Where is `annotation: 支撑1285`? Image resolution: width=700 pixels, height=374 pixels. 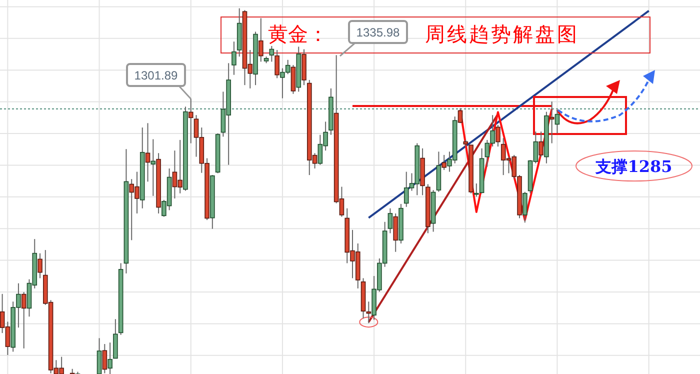 annotation: 支撑1285 is located at coordinates (633, 166).